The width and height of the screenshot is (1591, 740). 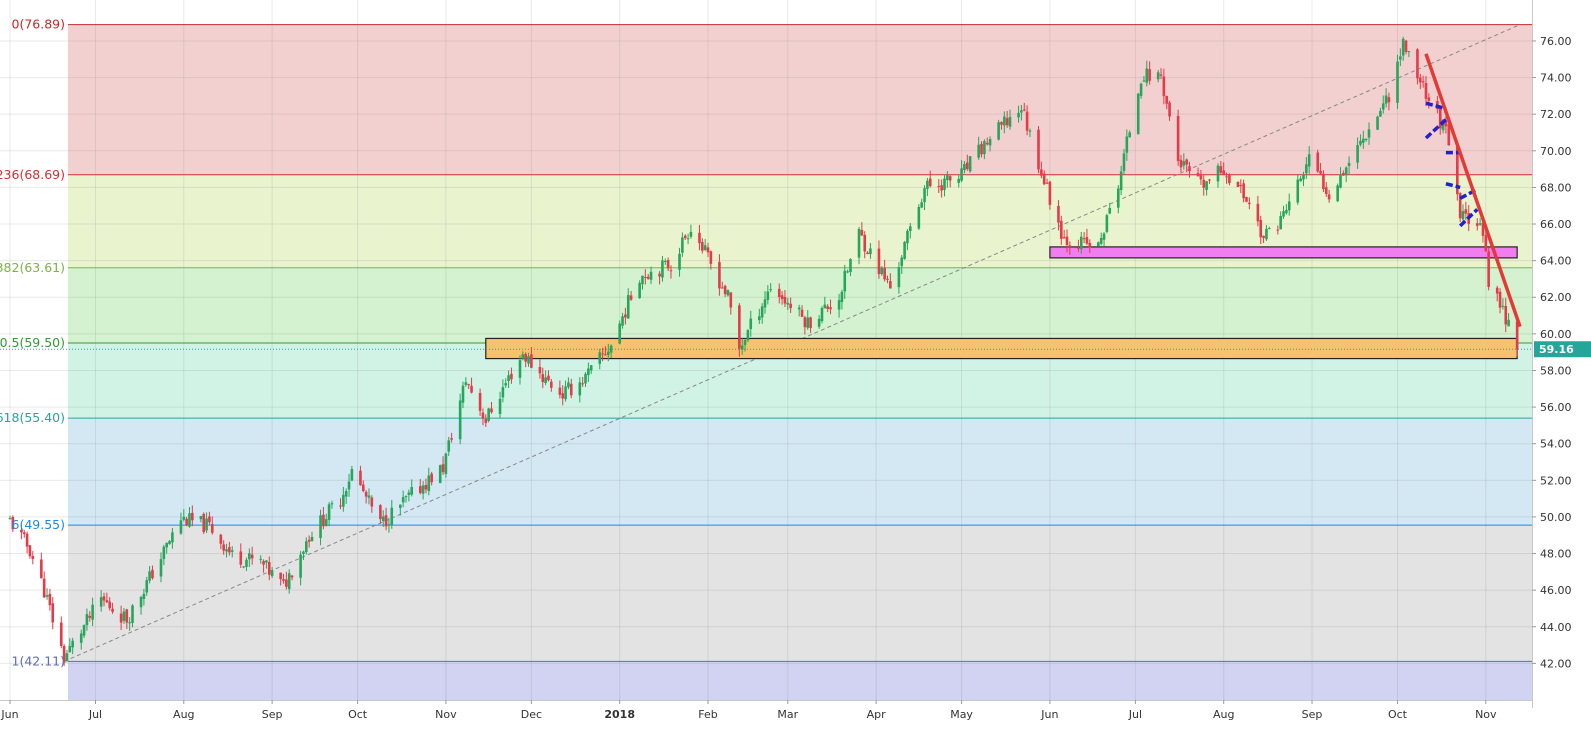 I want to click on price-tick-label: 64.00, so click(x=1556, y=261).